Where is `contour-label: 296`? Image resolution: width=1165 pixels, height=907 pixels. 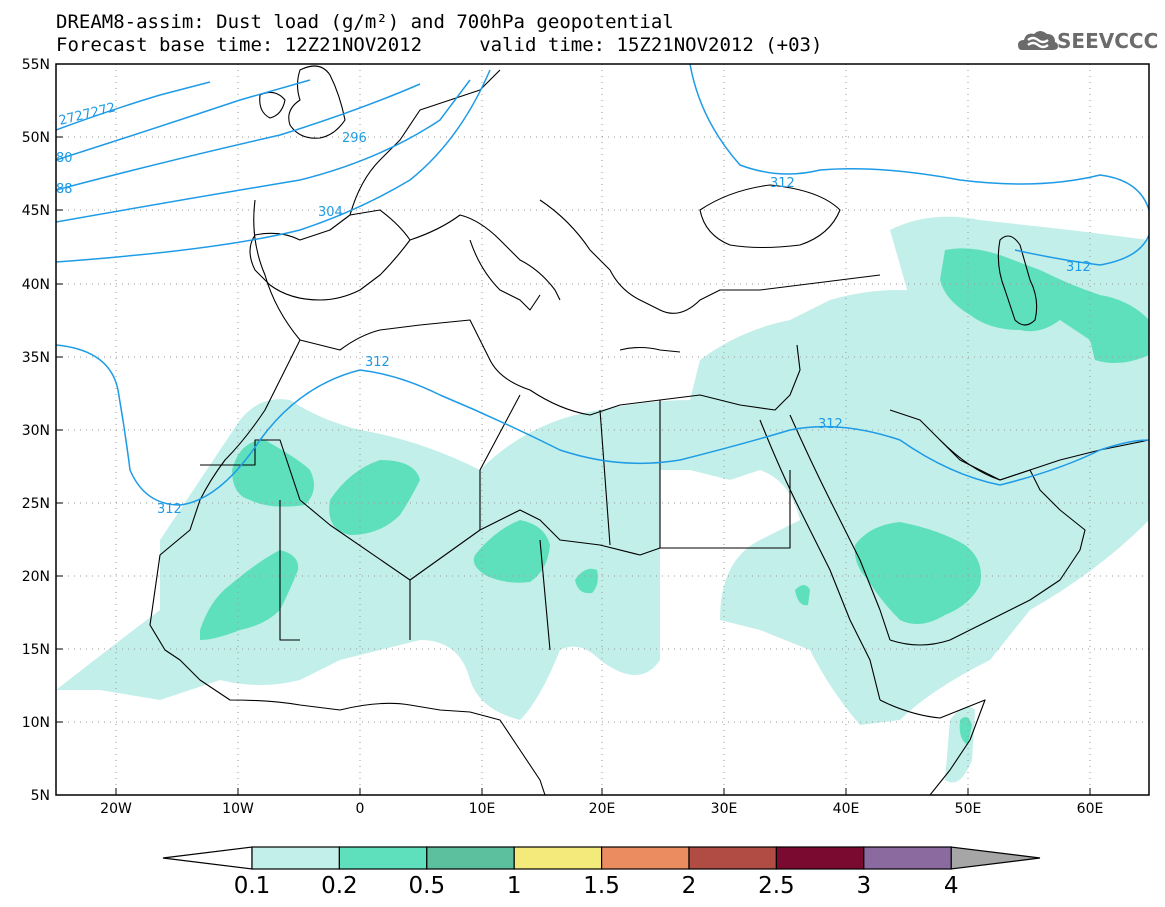 contour-label: 296 is located at coordinates (354, 138).